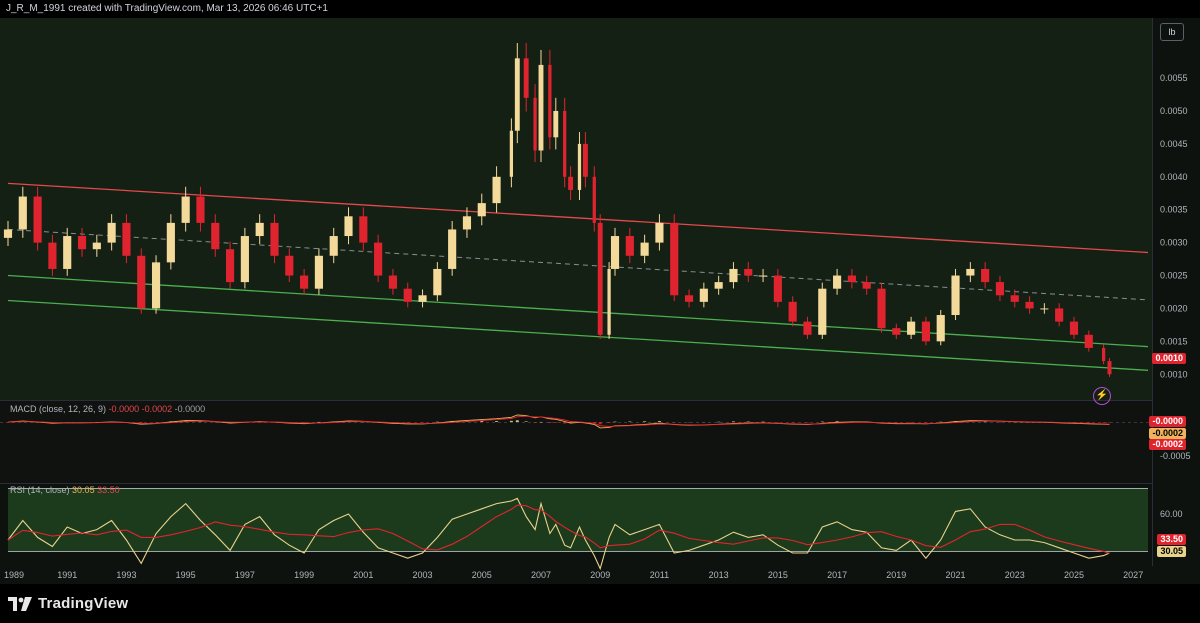 The width and height of the screenshot is (1200, 623). What do you see at coordinates (1102, 396) in the screenshot?
I see `lightning-icon: ⚡` at bounding box center [1102, 396].